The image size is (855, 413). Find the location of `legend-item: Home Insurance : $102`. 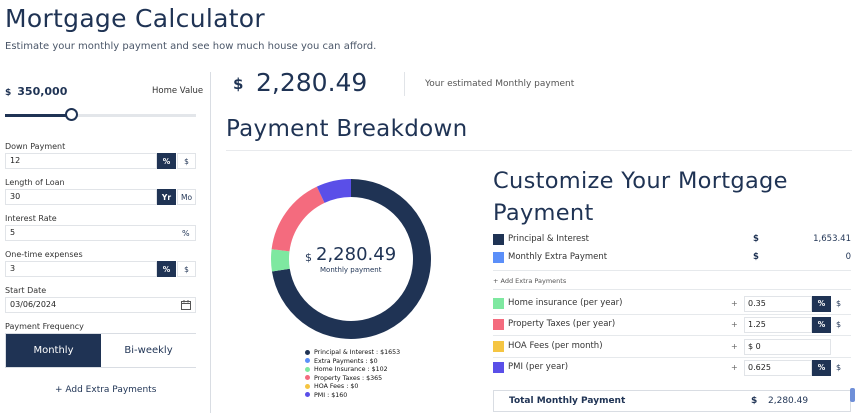

legend-item: Home Insurance : $102 is located at coordinates (352, 370).